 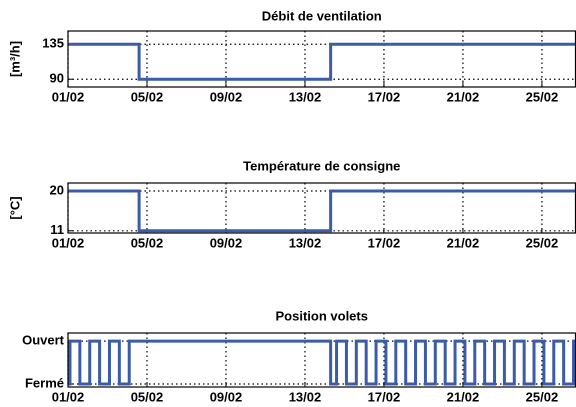 I want to click on y-axis-label: [m³/h], so click(x=14, y=59).